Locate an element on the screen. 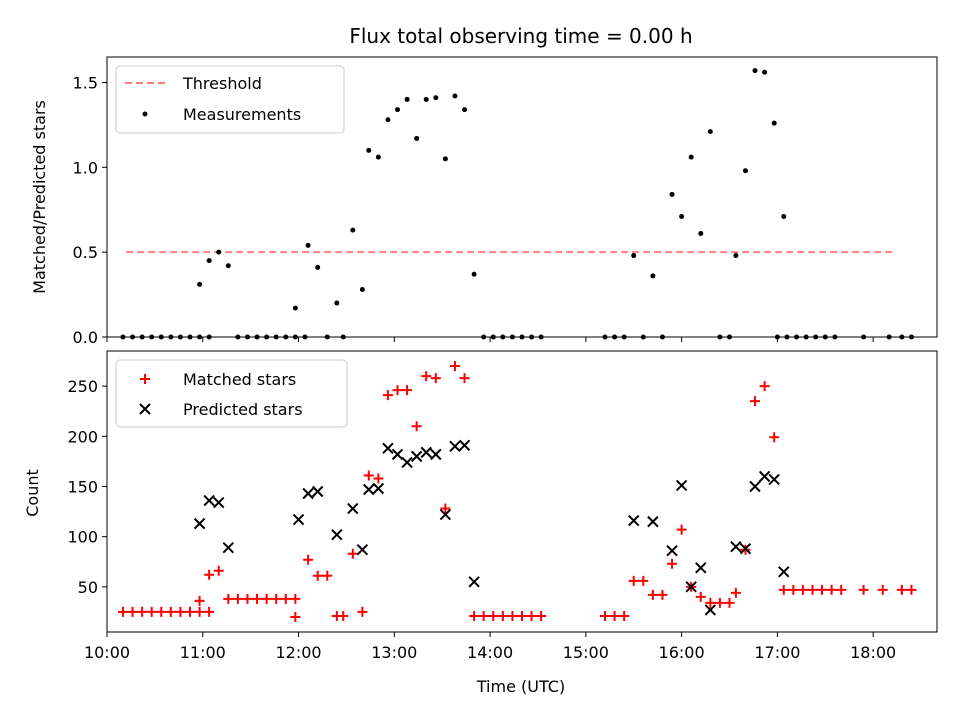  bottom-x-tick-label: 14:00 is located at coordinates (490, 652).